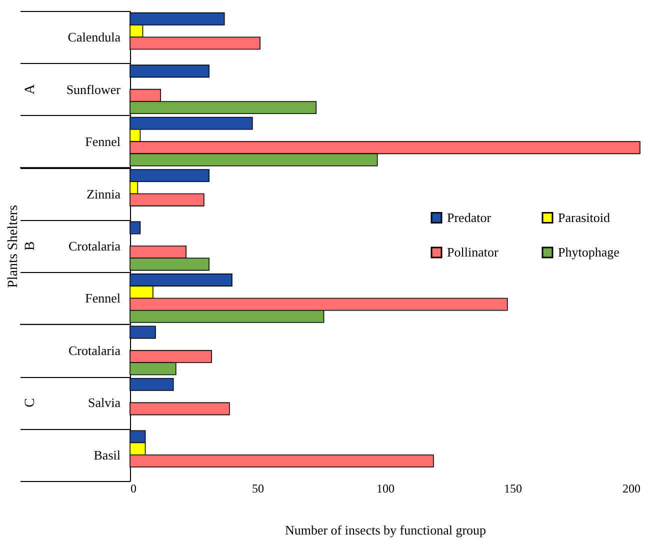  I want to click on x-tick-label: 200, so click(631, 489).